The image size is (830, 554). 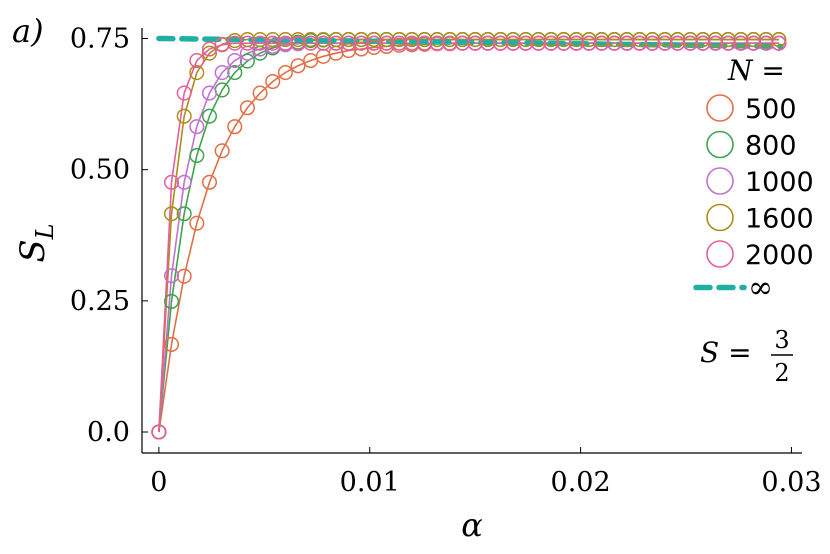 I want to click on spin-annotation-denominator: 2, so click(x=781, y=373).